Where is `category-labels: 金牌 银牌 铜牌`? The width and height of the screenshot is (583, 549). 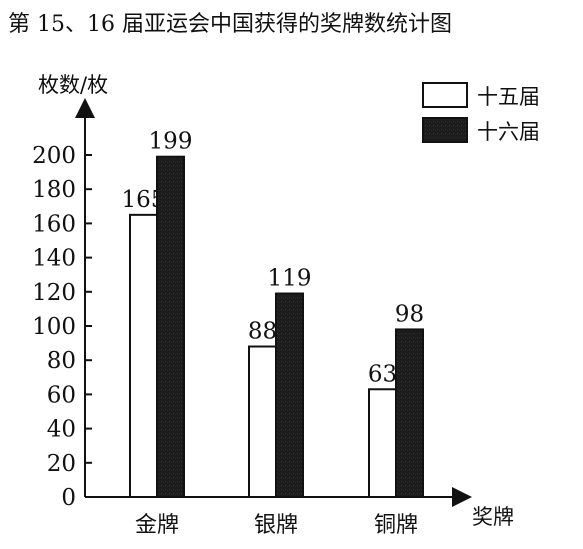
category-labels: 金牌 银牌 铜牌 is located at coordinates (276, 525).